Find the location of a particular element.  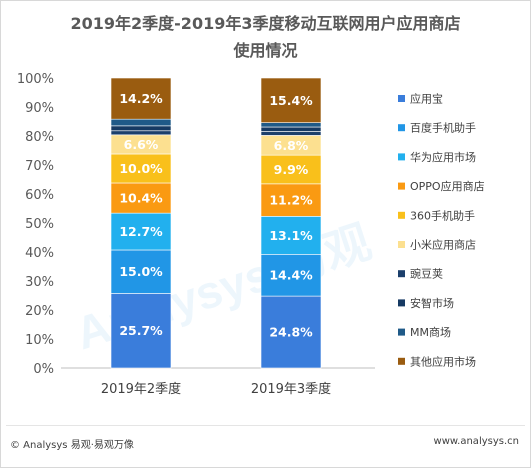

data-label: 14.4% is located at coordinates (291, 275).